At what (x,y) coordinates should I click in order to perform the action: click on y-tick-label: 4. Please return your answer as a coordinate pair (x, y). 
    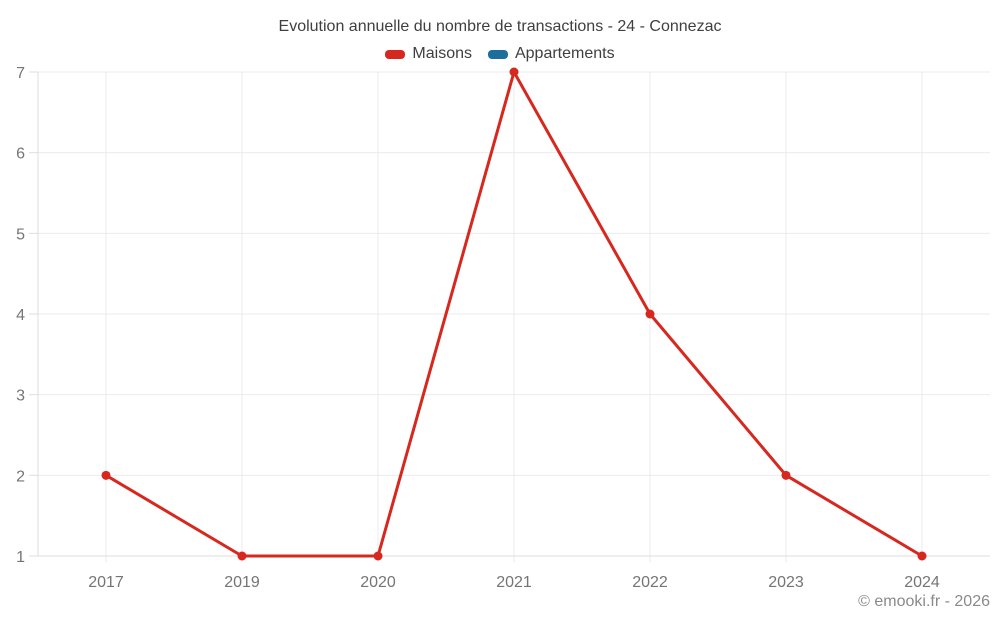
    Looking at the image, I should click on (20, 315).